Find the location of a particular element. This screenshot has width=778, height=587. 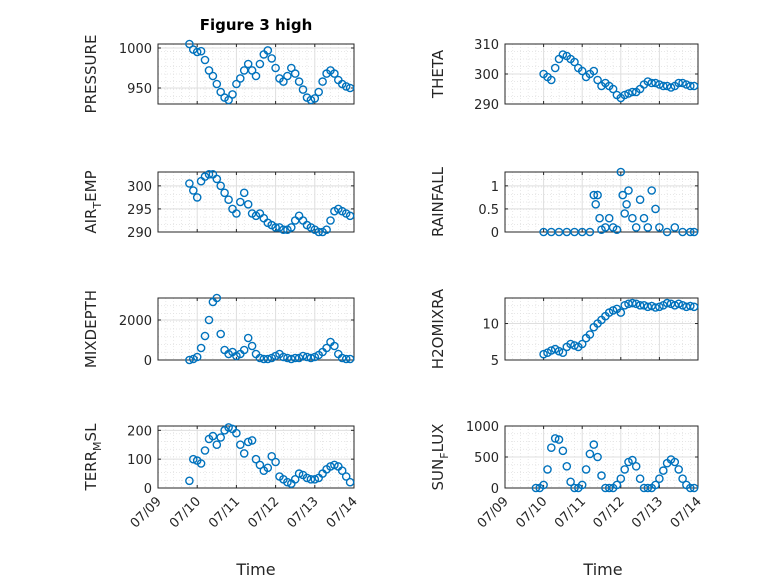

y-tick-label: 100 is located at coordinates (139, 460).